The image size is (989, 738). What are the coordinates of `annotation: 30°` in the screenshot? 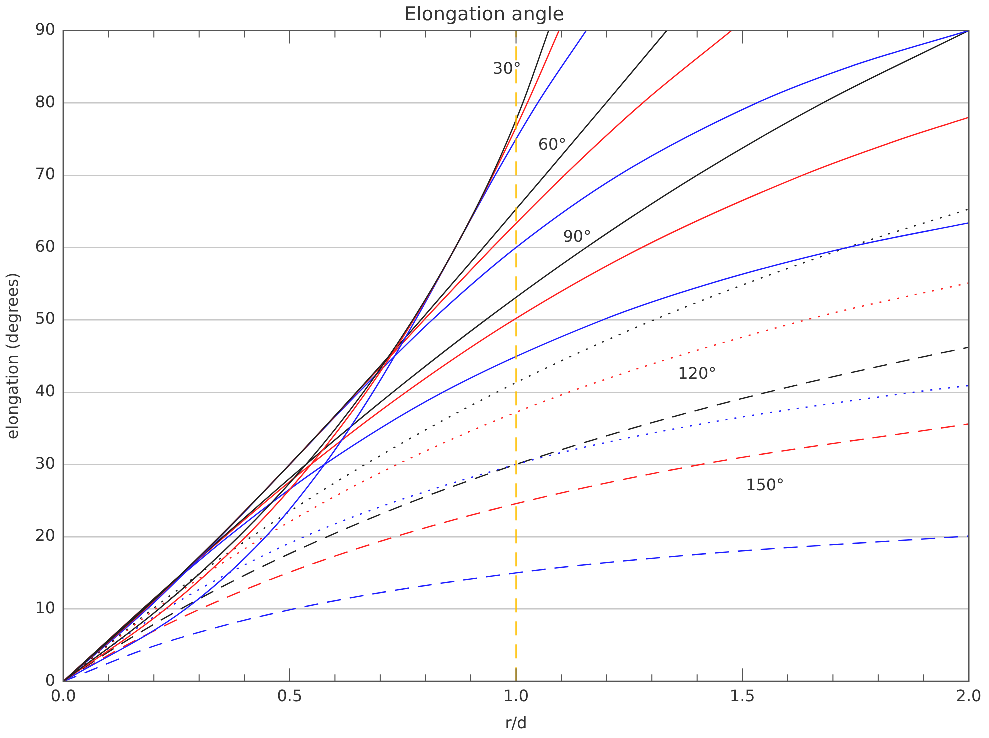 It's located at (507, 68).